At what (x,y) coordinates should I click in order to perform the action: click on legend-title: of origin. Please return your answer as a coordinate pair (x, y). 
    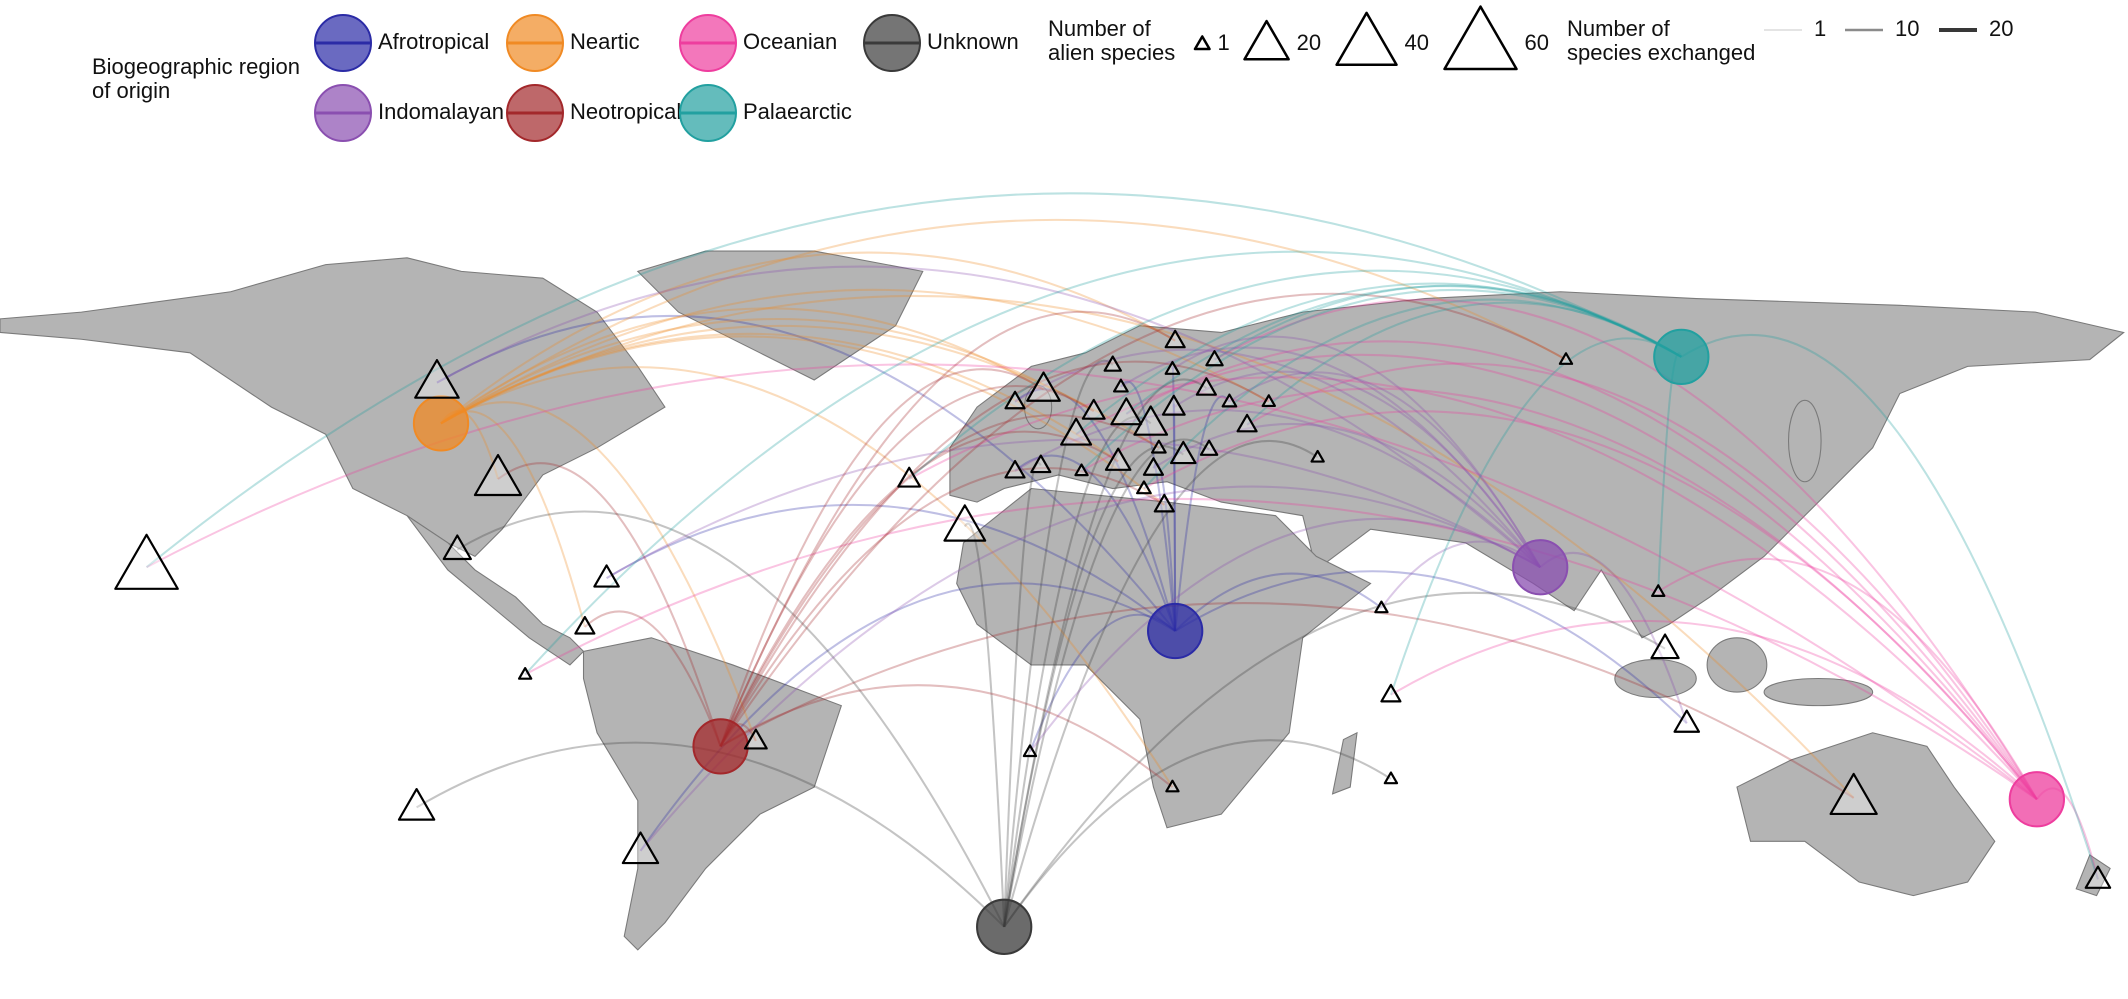
    Looking at the image, I should click on (131, 90).